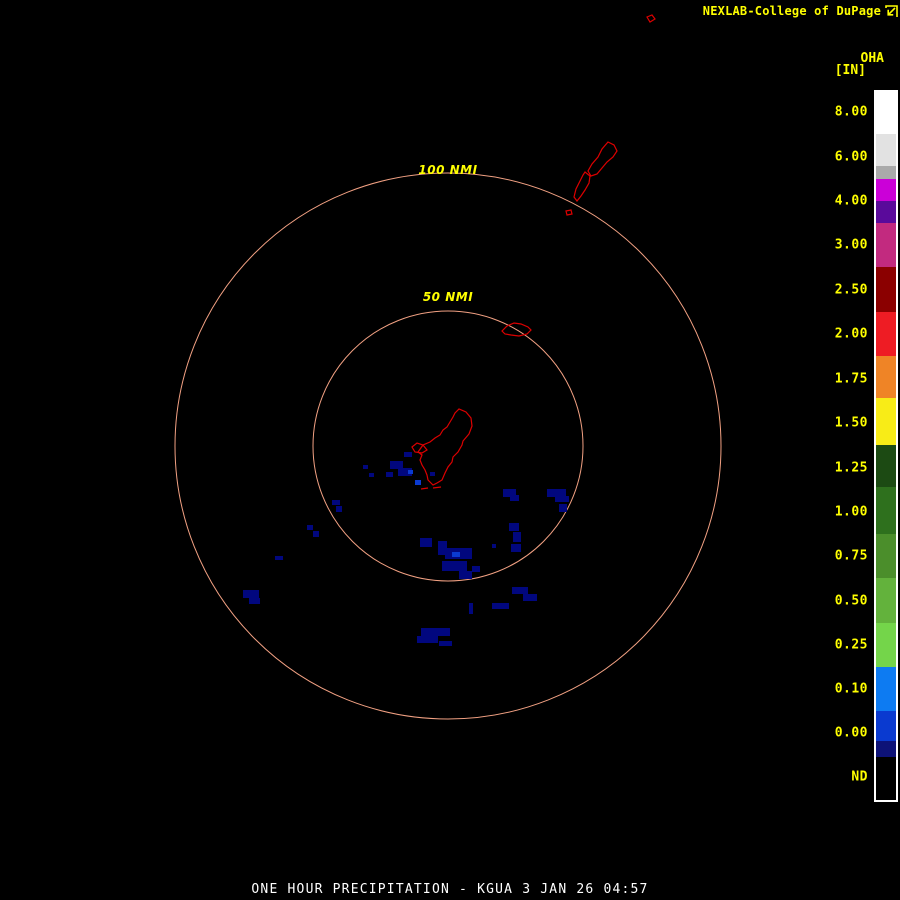  Describe the element at coordinates (851, 556) in the screenshot. I see `colorbar-tick-label: 0.75` at that location.